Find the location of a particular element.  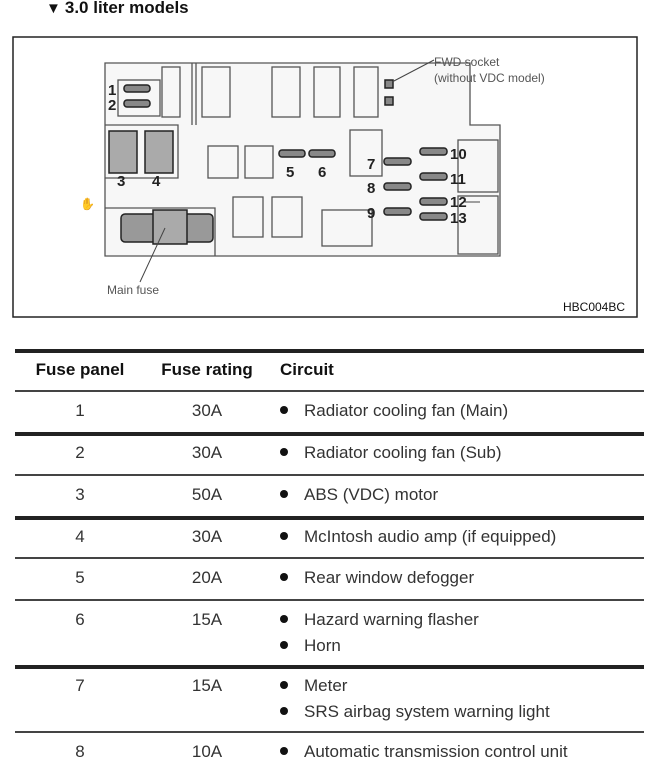

circuit-item: Radiator cooling fan (Main) is located at coordinates (394, 411).